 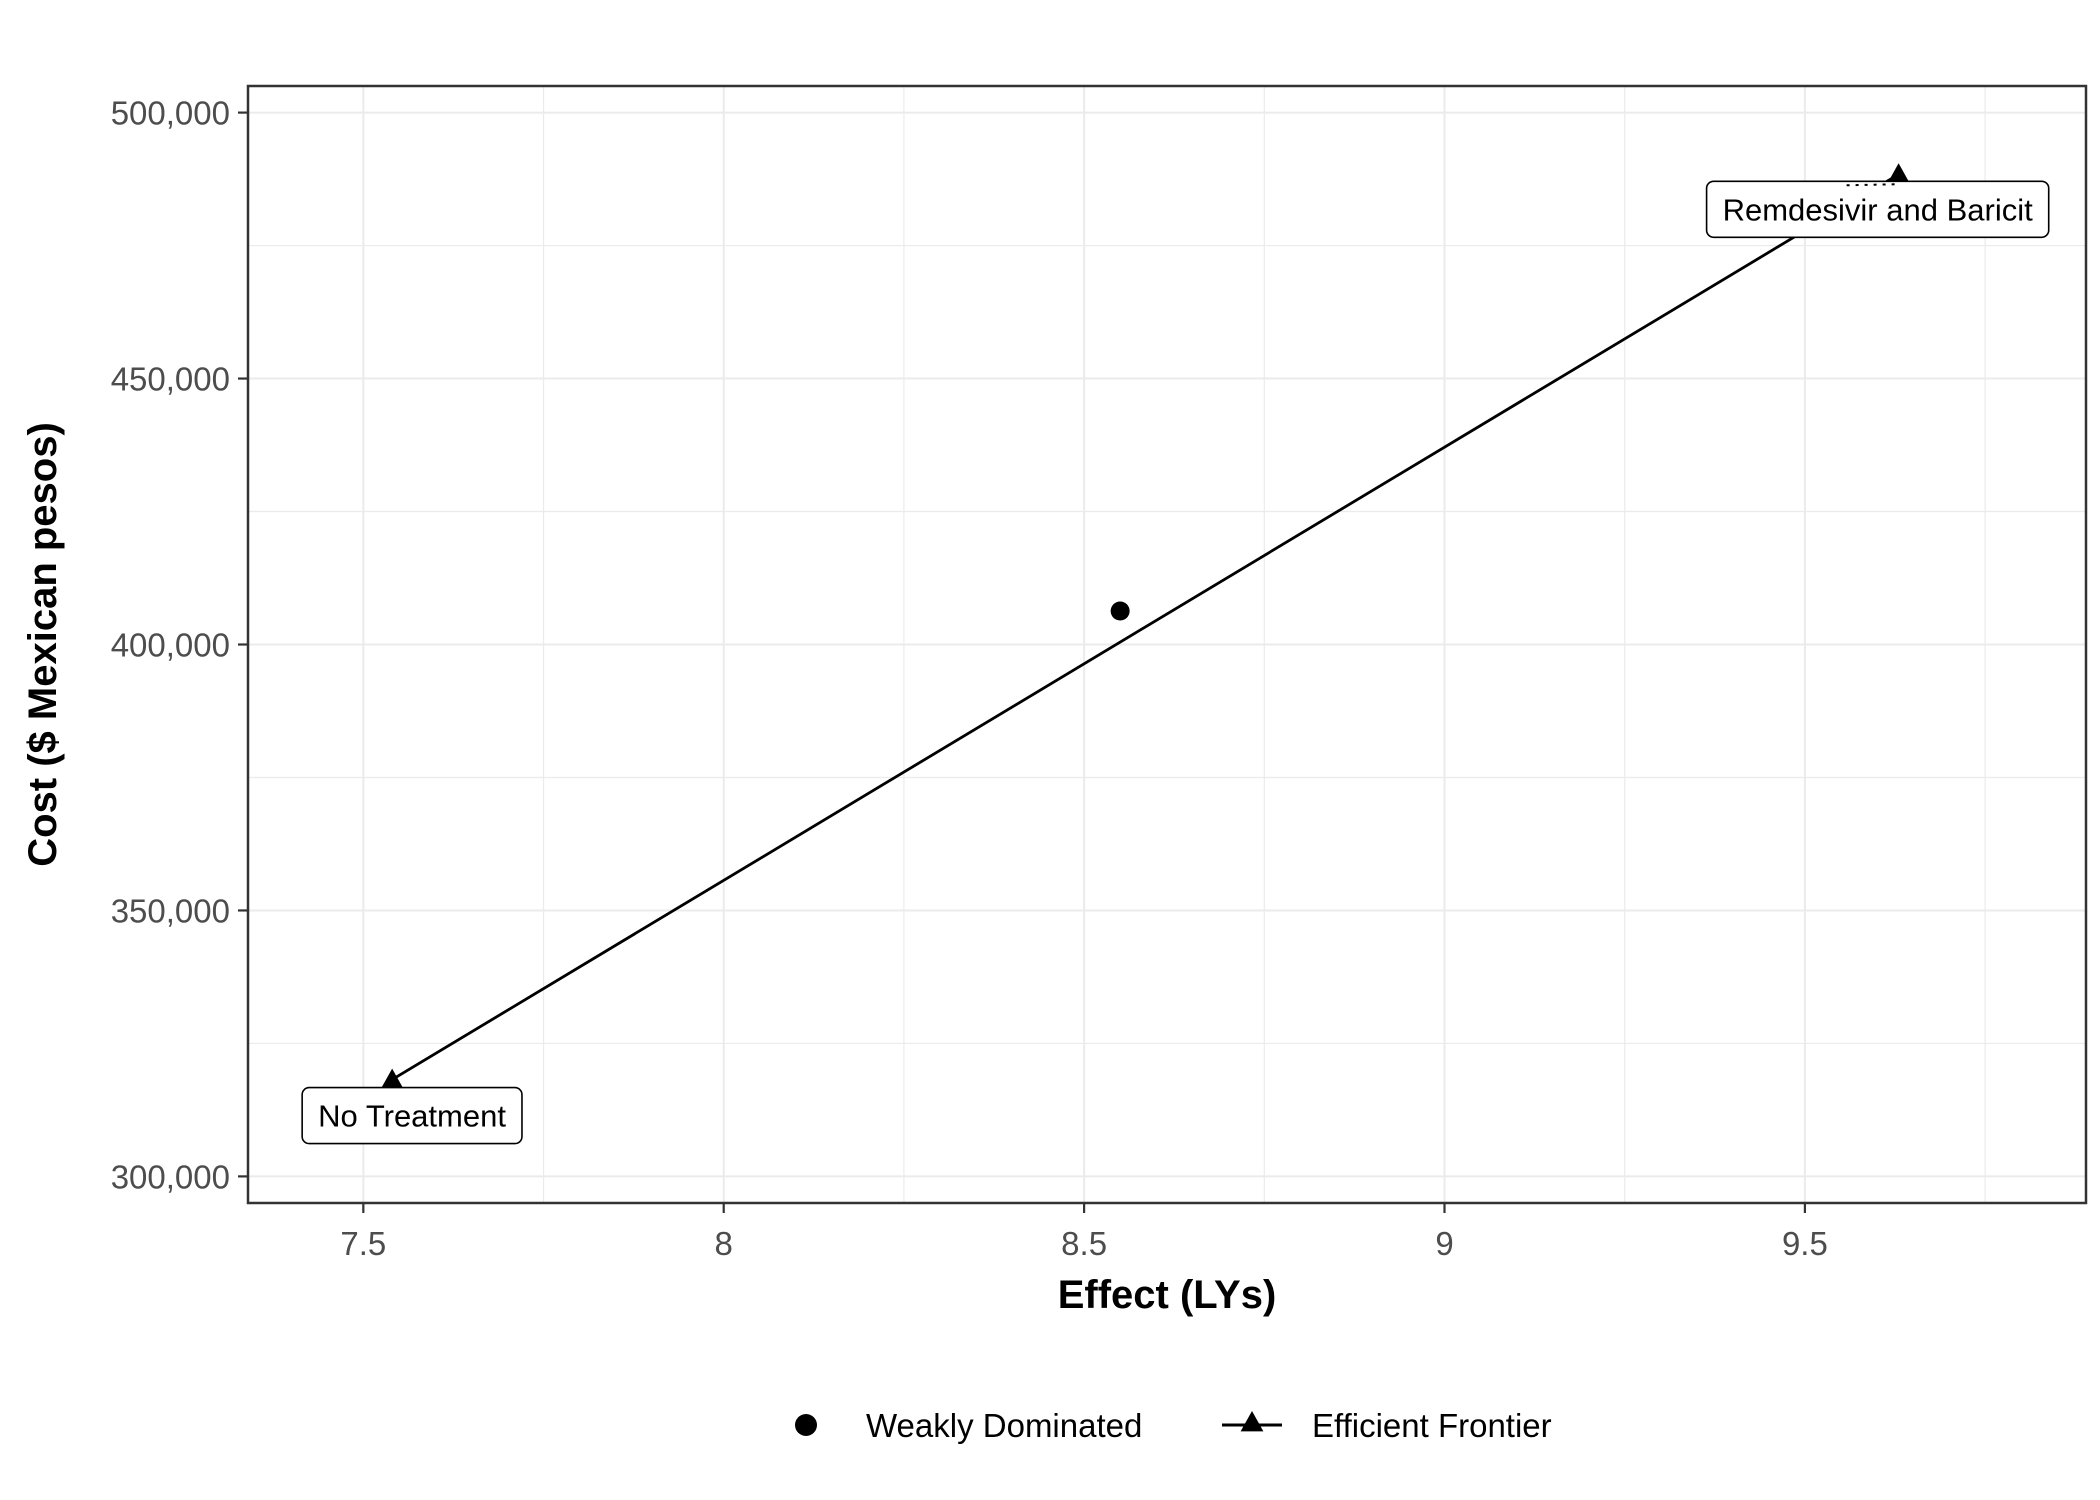 I want to click on x-tick-label: 8.5, so click(x=1084, y=1243).